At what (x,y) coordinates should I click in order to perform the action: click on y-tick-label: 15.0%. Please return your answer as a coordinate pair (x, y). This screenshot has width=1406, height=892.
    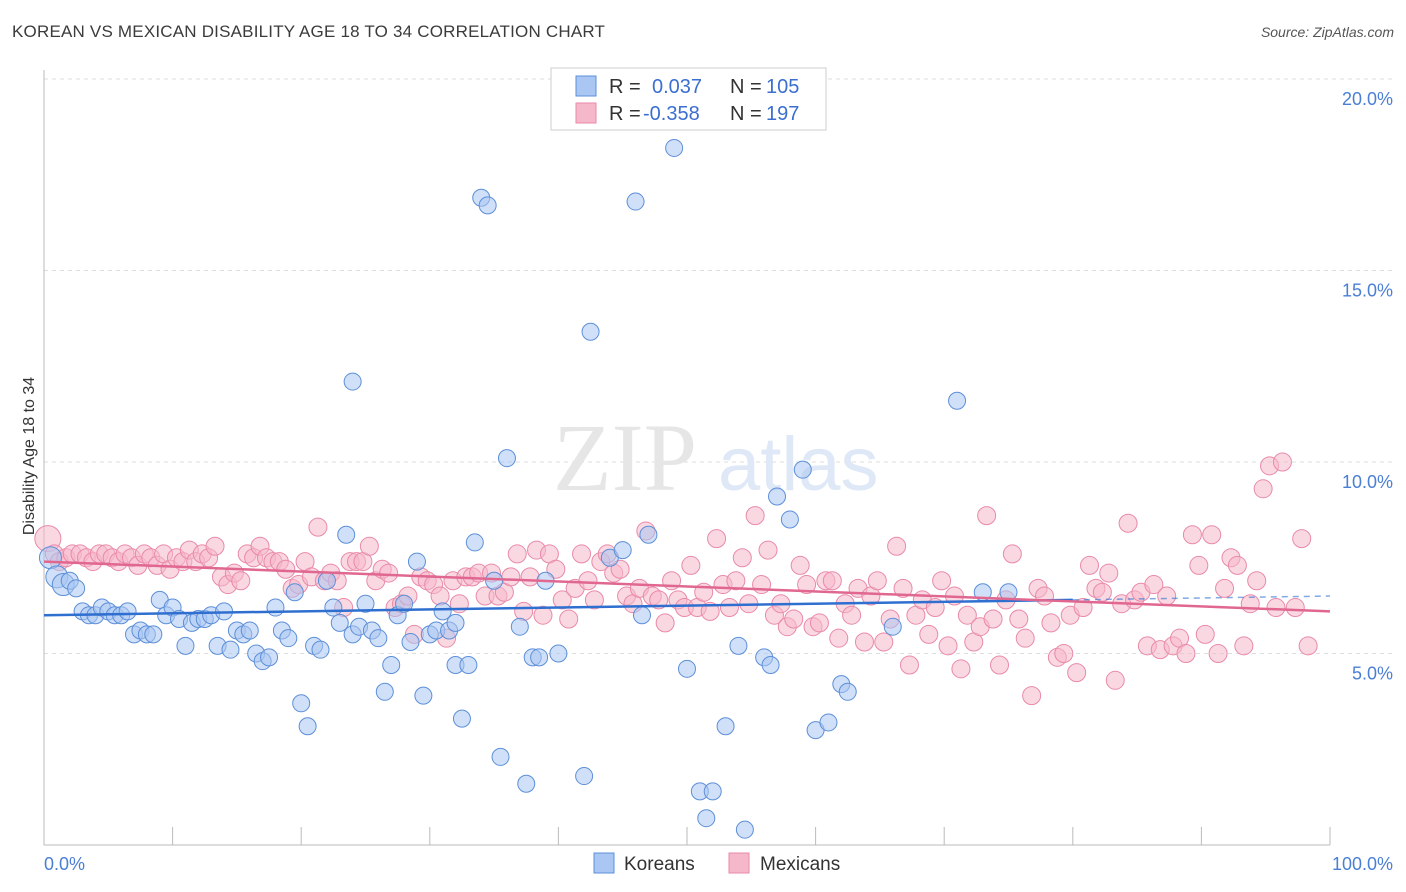
    Looking at the image, I should click on (1367, 291).